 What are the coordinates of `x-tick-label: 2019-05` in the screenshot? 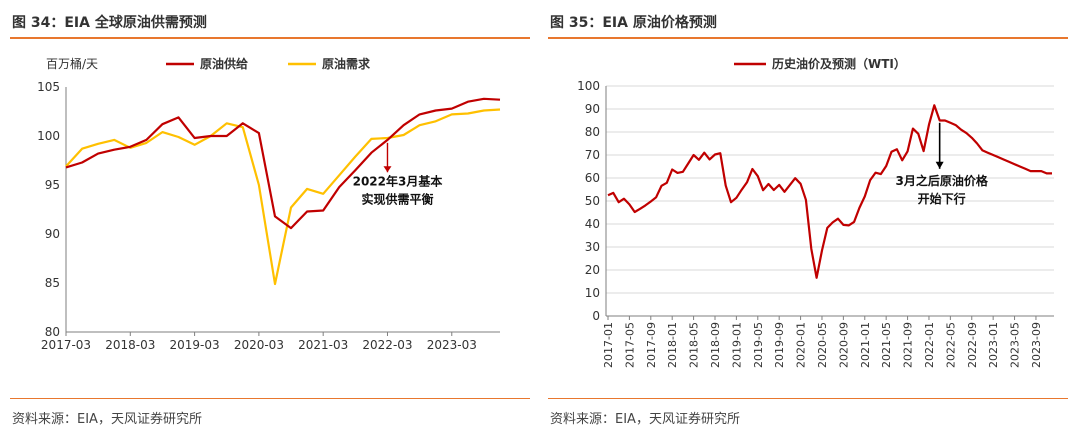 It's located at (758, 345).